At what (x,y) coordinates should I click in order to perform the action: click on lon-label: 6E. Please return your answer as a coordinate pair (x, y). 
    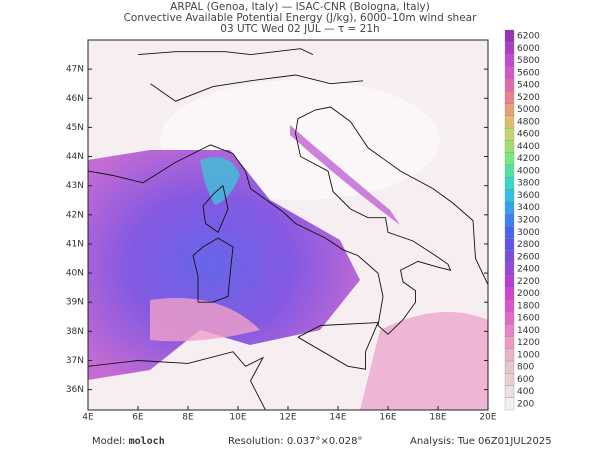
    Looking at the image, I should click on (138, 418).